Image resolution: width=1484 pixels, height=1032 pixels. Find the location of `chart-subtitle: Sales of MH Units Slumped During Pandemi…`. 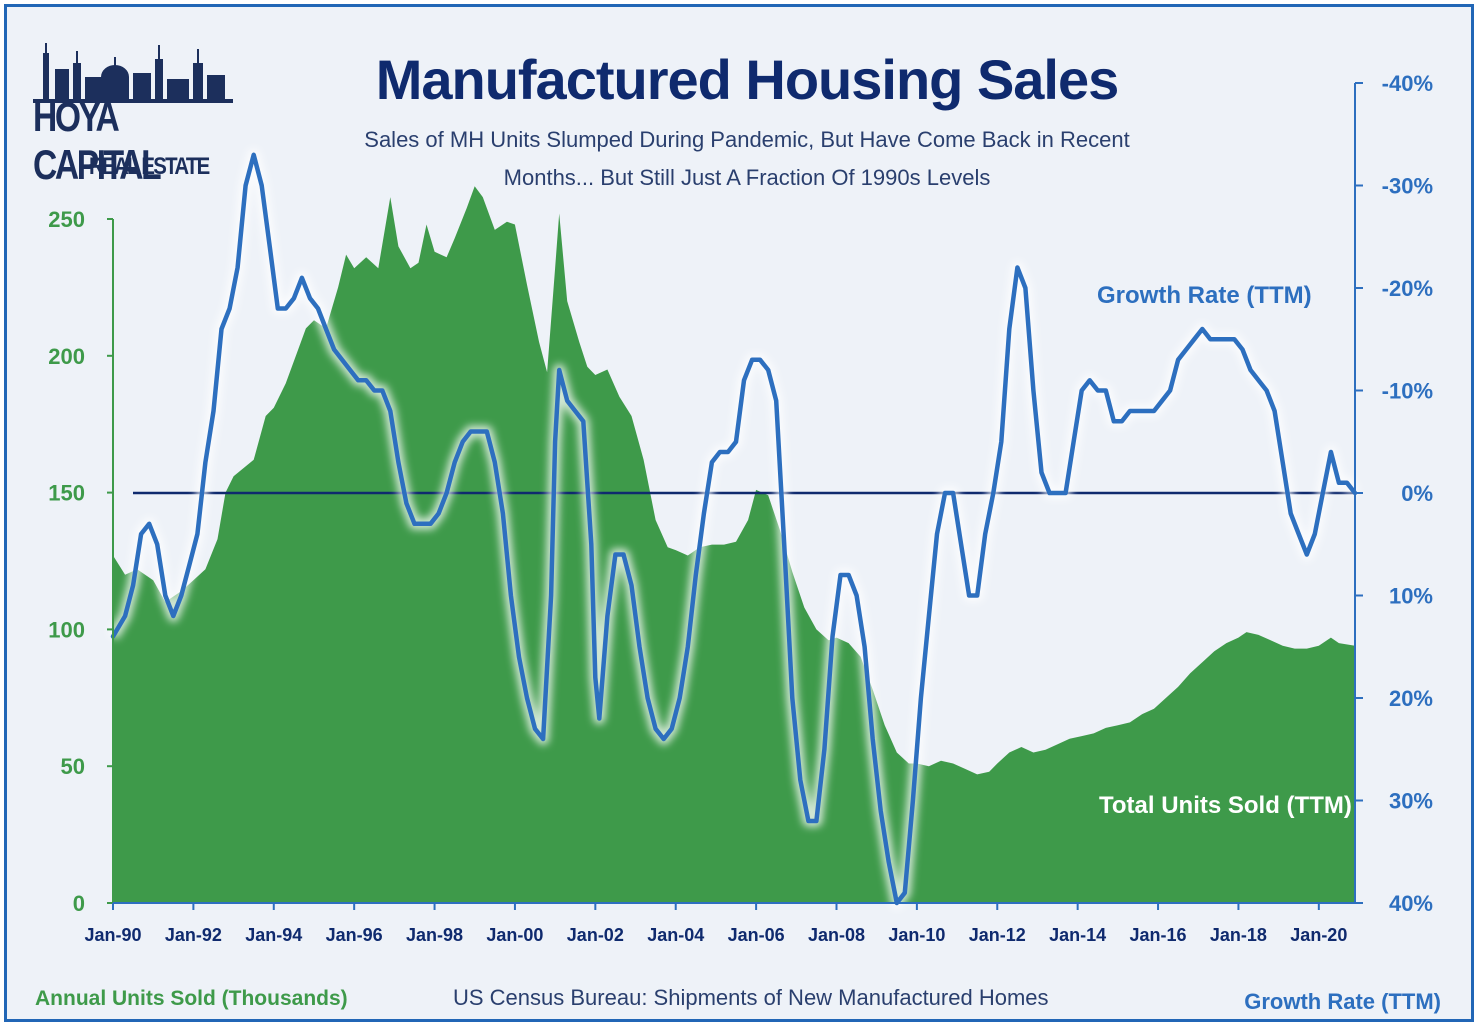

chart-subtitle: Sales of MH Units Slumped During Pandemi… is located at coordinates (747, 159).